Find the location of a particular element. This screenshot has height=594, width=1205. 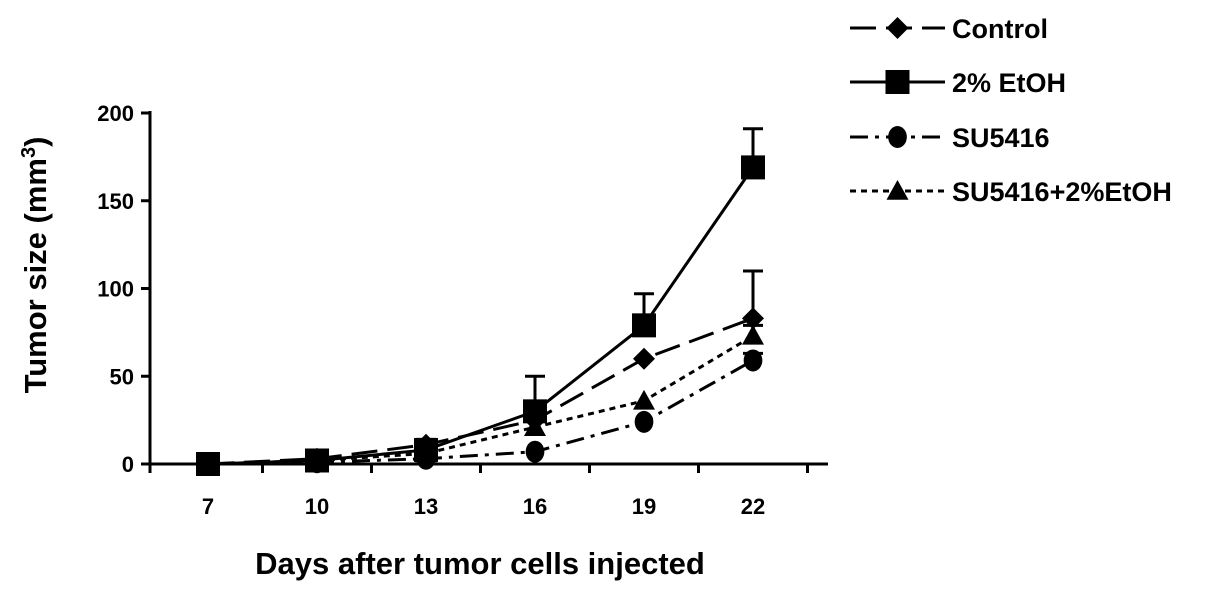

series-su5416-2-etoh is located at coordinates (480, 398).